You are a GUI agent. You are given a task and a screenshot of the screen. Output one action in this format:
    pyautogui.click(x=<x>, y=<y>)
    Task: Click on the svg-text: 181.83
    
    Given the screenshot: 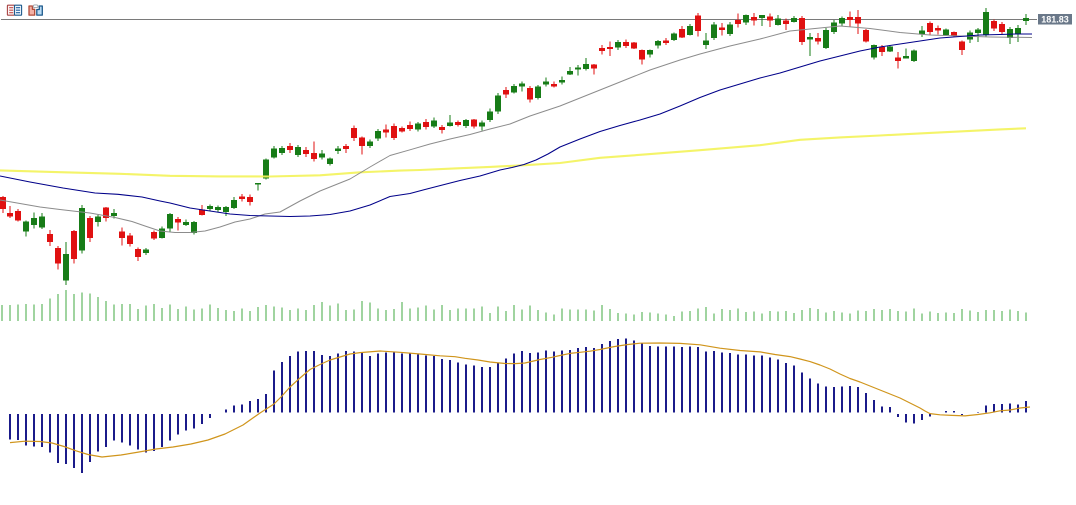 What is the action you would take?
    pyautogui.click(x=1055, y=20)
    